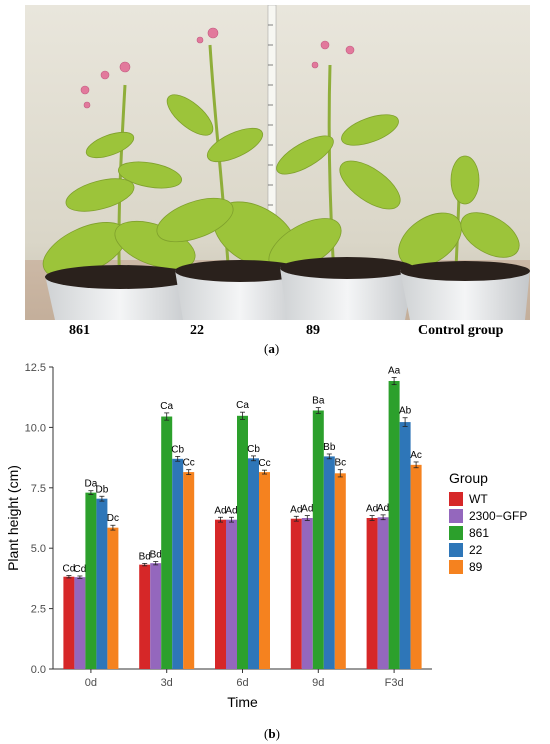 This screenshot has height=744, width=550. I want to click on plant-label-89: 89, so click(313, 330).